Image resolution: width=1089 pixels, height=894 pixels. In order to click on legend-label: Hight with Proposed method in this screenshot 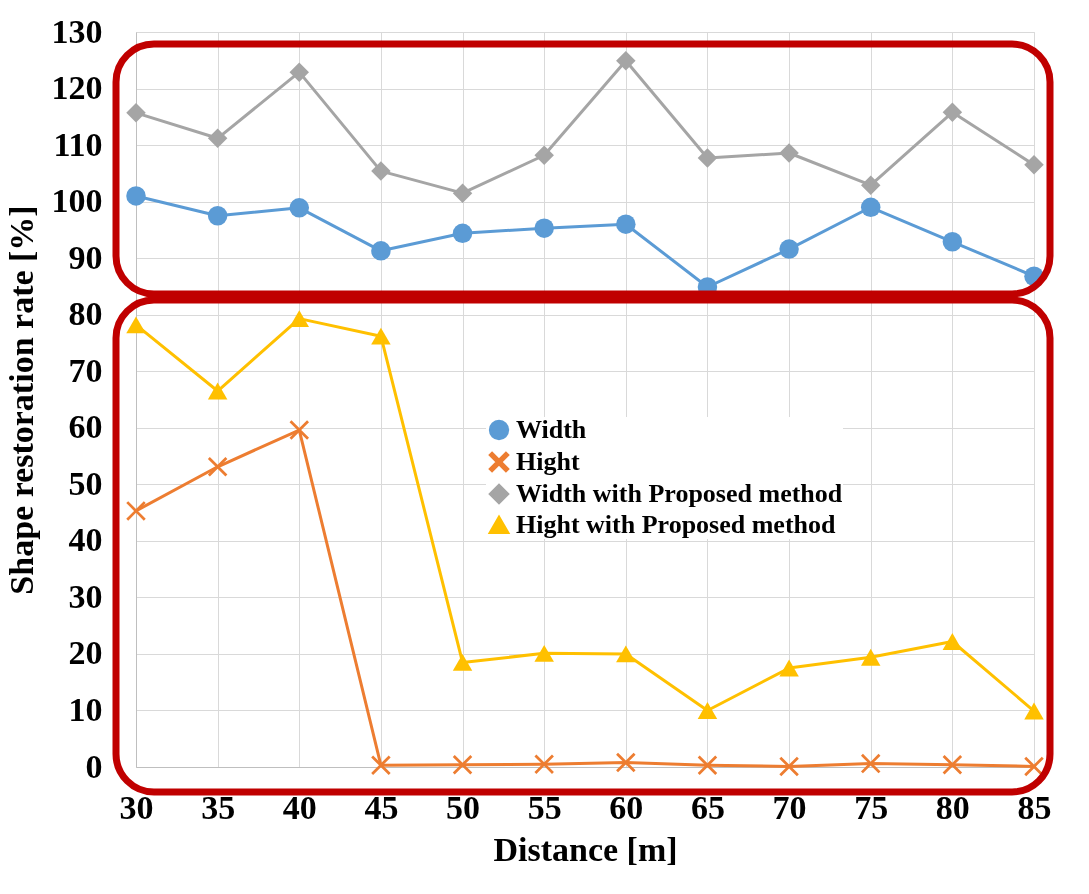, I will do `click(676, 524)`.